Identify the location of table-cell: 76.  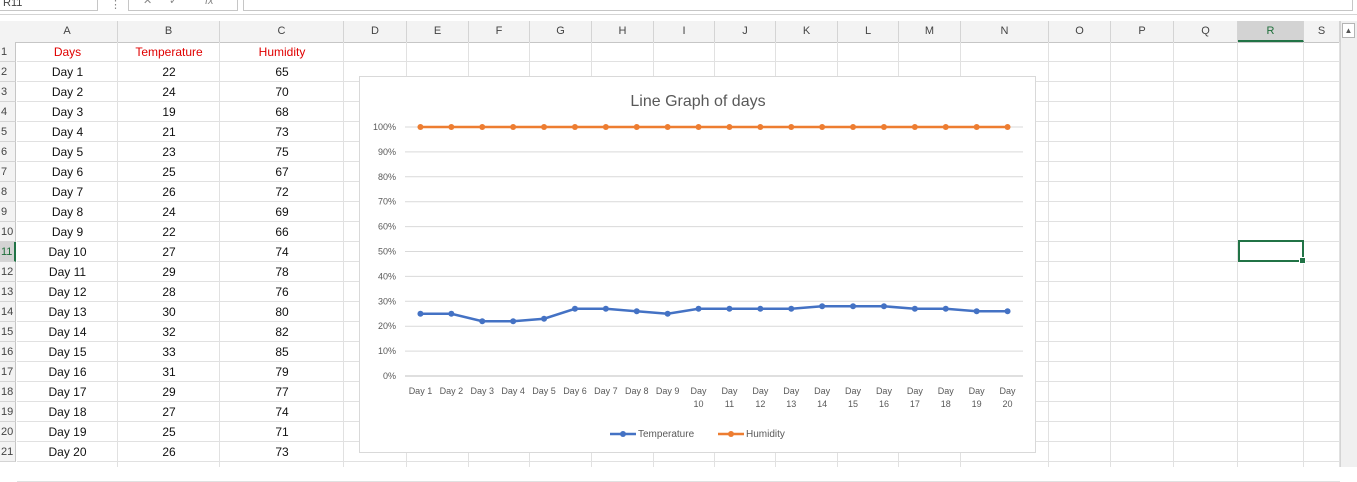
(282, 292).